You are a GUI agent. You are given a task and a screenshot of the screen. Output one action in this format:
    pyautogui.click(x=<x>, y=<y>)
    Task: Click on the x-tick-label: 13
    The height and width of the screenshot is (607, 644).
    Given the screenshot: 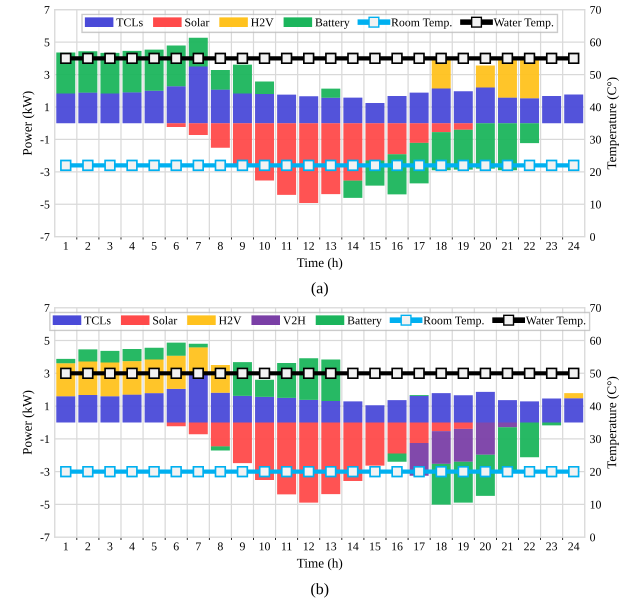 What is the action you would take?
    pyautogui.click(x=331, y=546)
    